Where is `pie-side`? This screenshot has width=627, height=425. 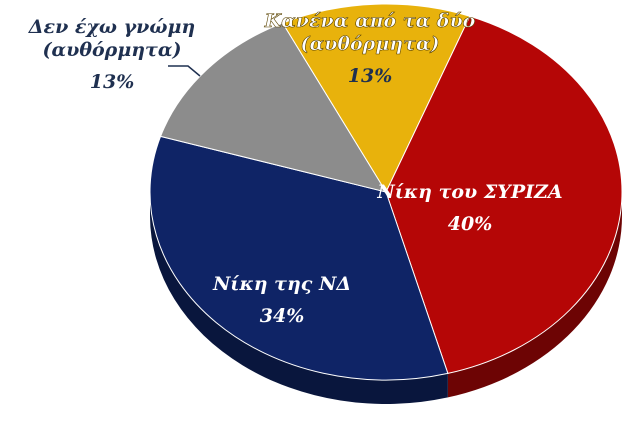 pie-side is located at coordinates (534, 295).